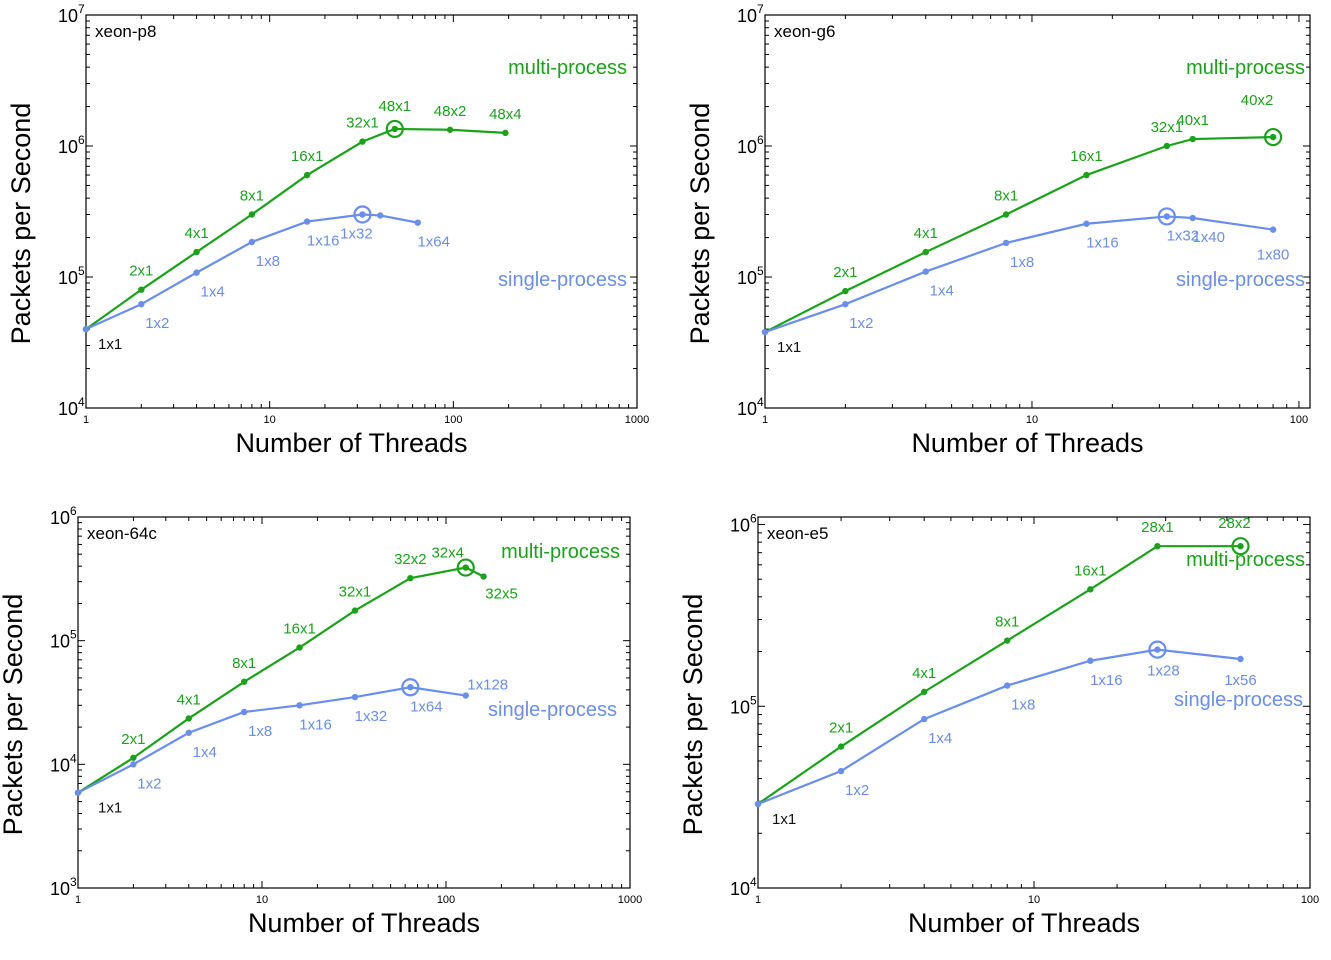  What do you see at coordinates (1208, 237) in the screenshot?
I see `data-label: 1x40` at bounding box center [1208, 237].